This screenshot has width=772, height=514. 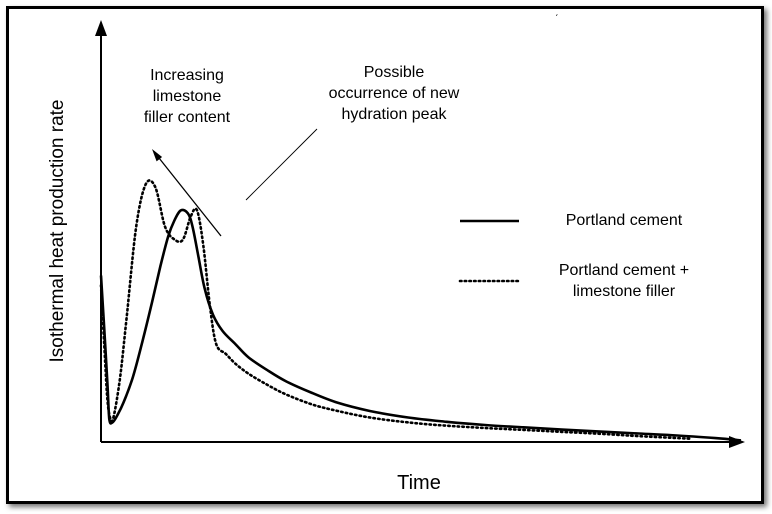 I want to click on legend-label-limestone-line-1: Portland cement +, so click(x=624, y=270).